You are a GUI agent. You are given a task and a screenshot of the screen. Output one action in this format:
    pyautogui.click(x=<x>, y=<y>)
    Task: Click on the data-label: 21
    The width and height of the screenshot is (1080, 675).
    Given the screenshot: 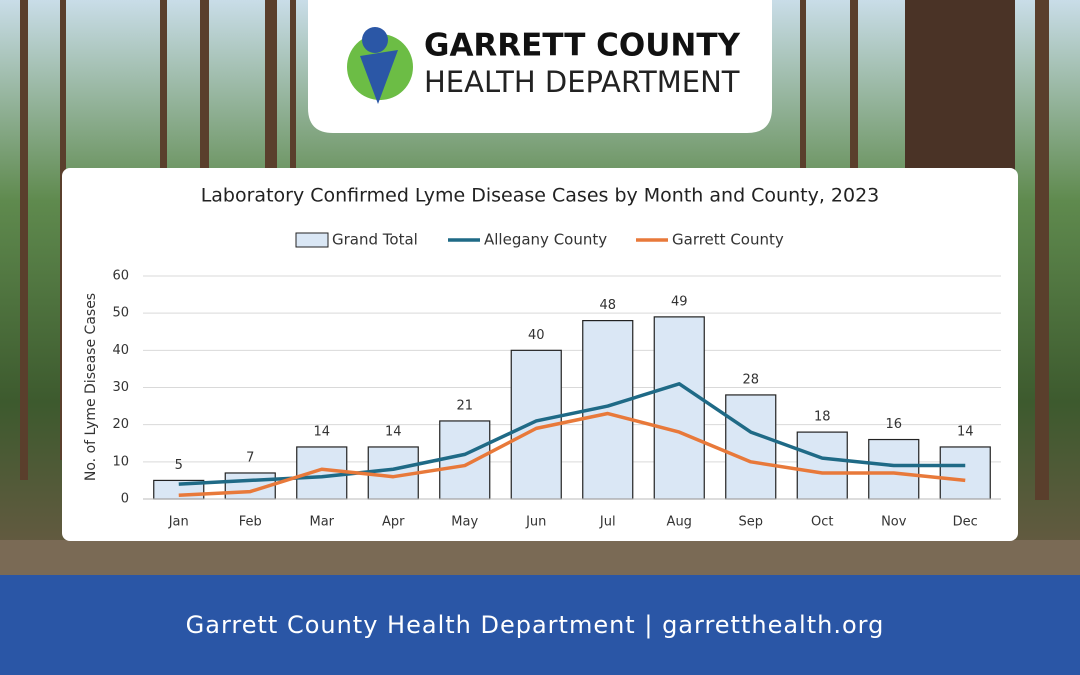 What is the action you would take?
    pyautogui.click(x=464, y=405)
    